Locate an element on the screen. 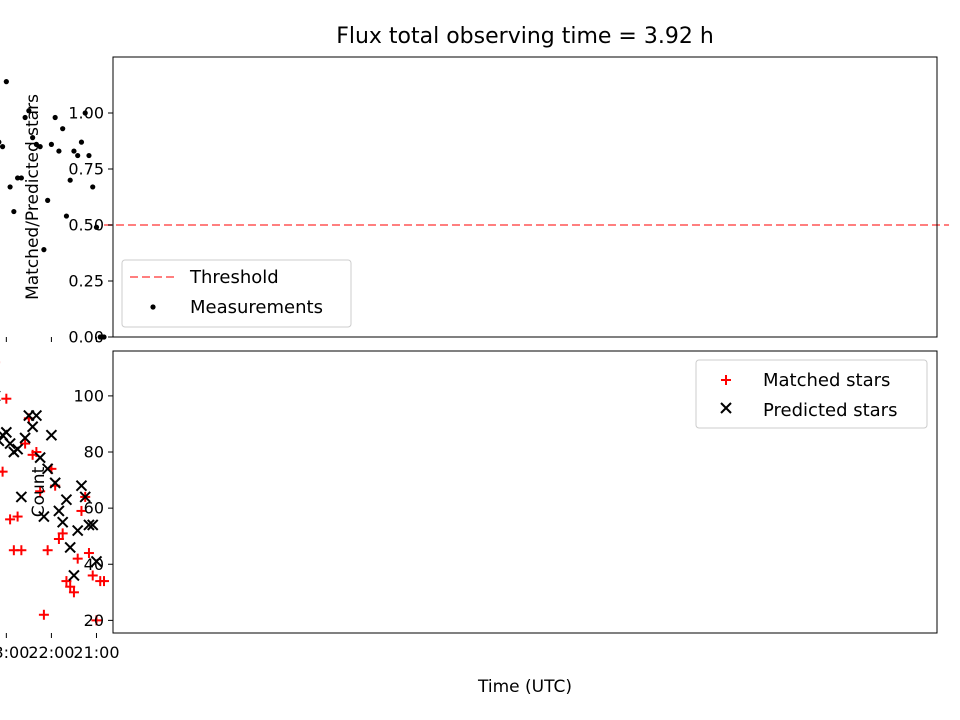 This screenshot has width=960, height=720. lower-legend: Matched stars Predicted stars is located at coordinates (811, 394).